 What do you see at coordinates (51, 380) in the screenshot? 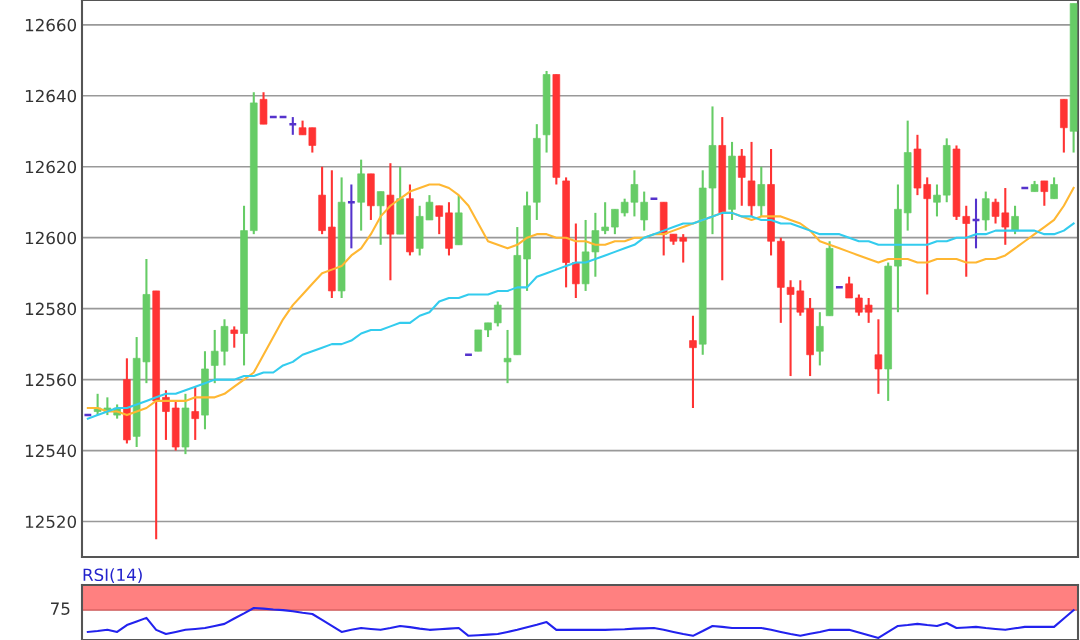
I see `y-tick-label: 12560` at bounding box center [51, 380].